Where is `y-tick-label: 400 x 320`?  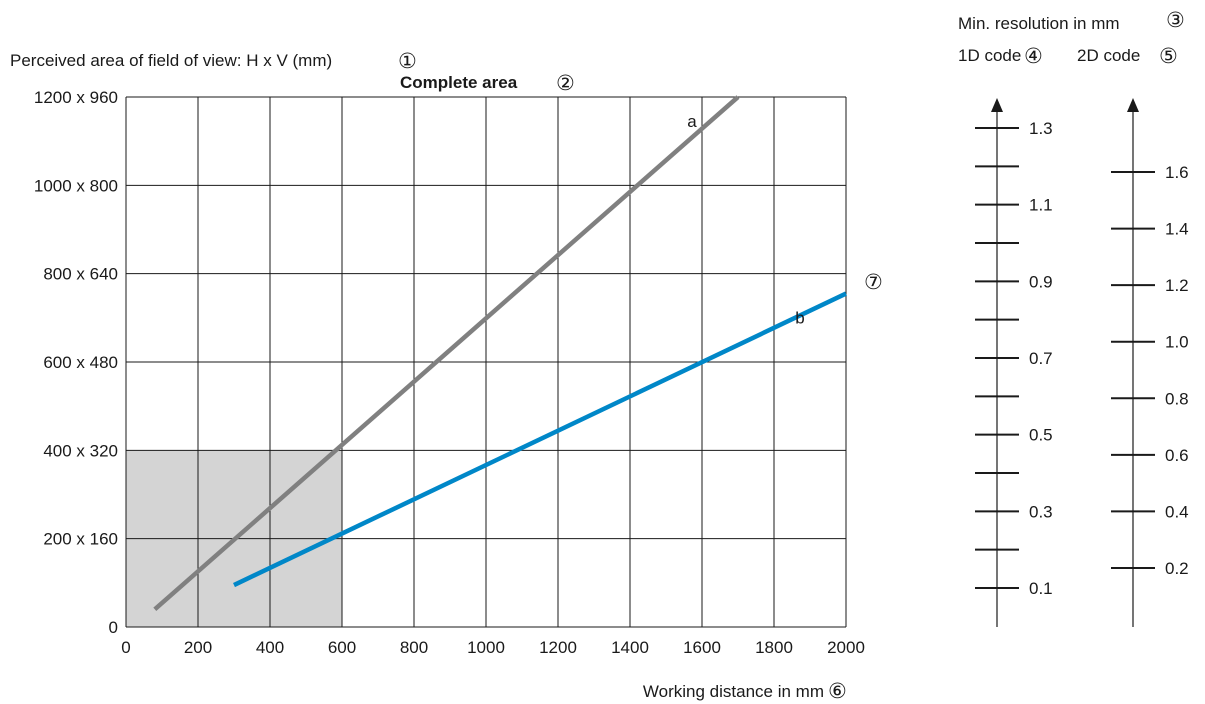
y-tick-label: 400 x 320 is located at coordinates (80, 450).